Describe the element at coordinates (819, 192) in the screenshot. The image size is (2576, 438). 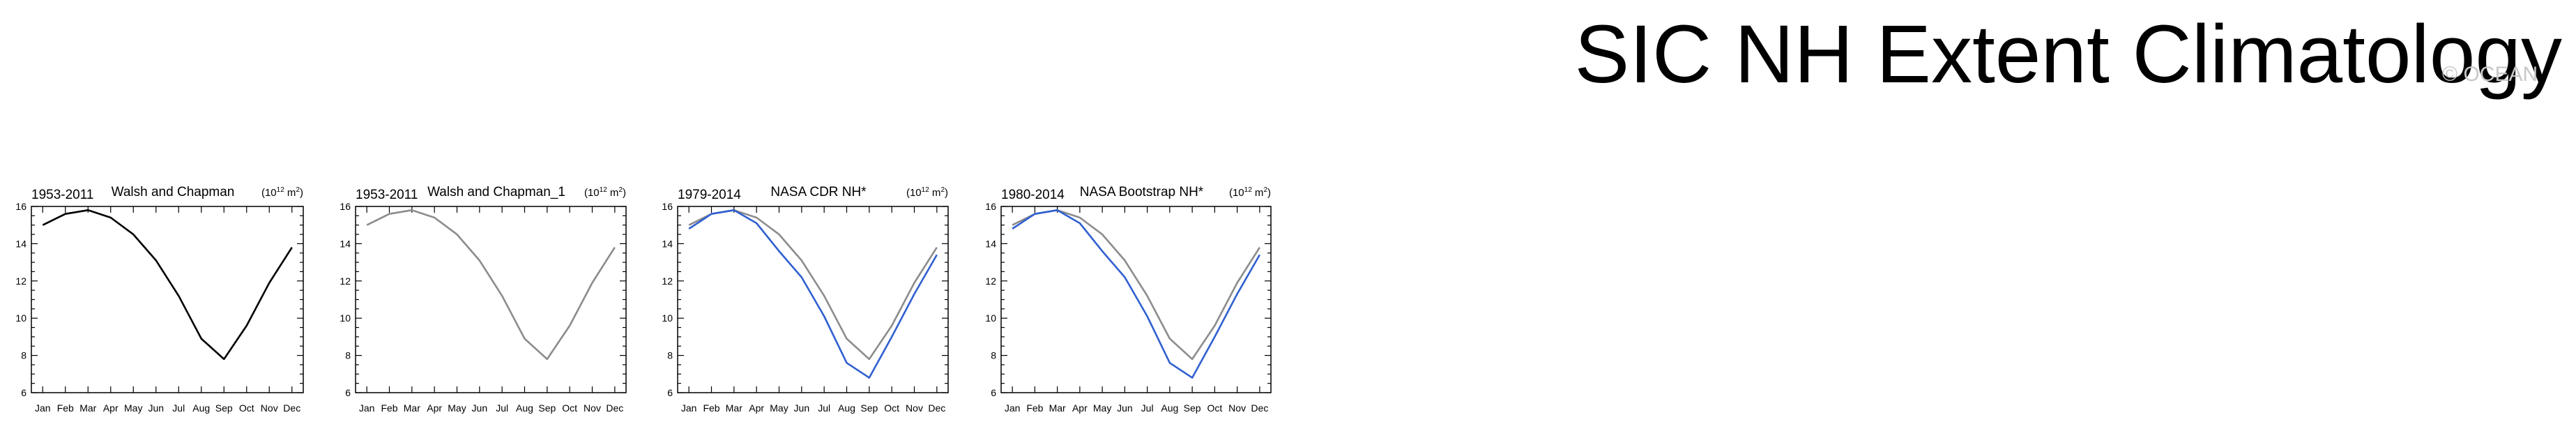
I see `panel-title: NASA CDR NH*` at that location.